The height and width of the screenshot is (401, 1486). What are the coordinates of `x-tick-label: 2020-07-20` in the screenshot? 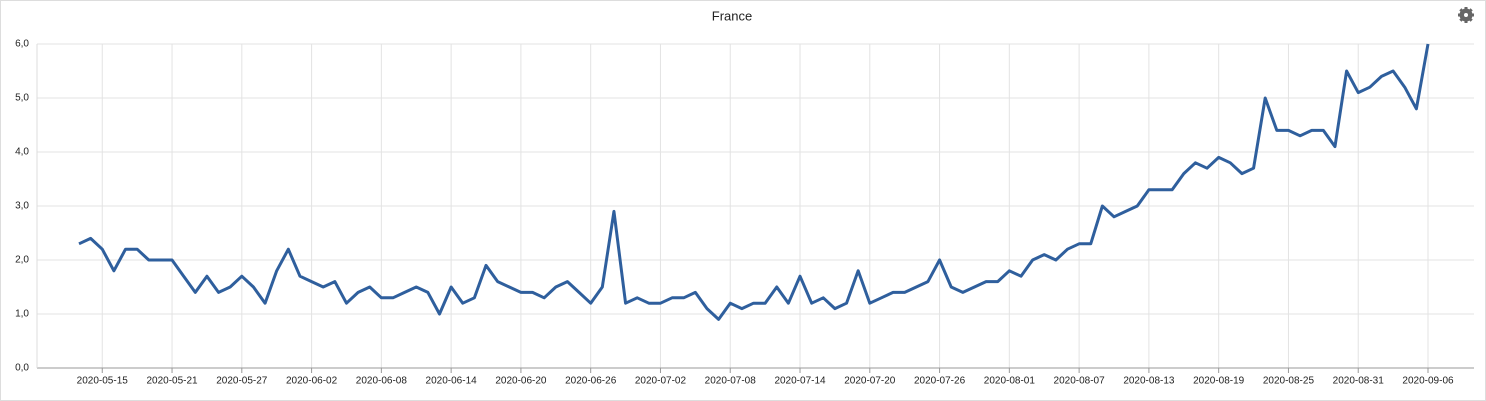 It's located at (870, 381).